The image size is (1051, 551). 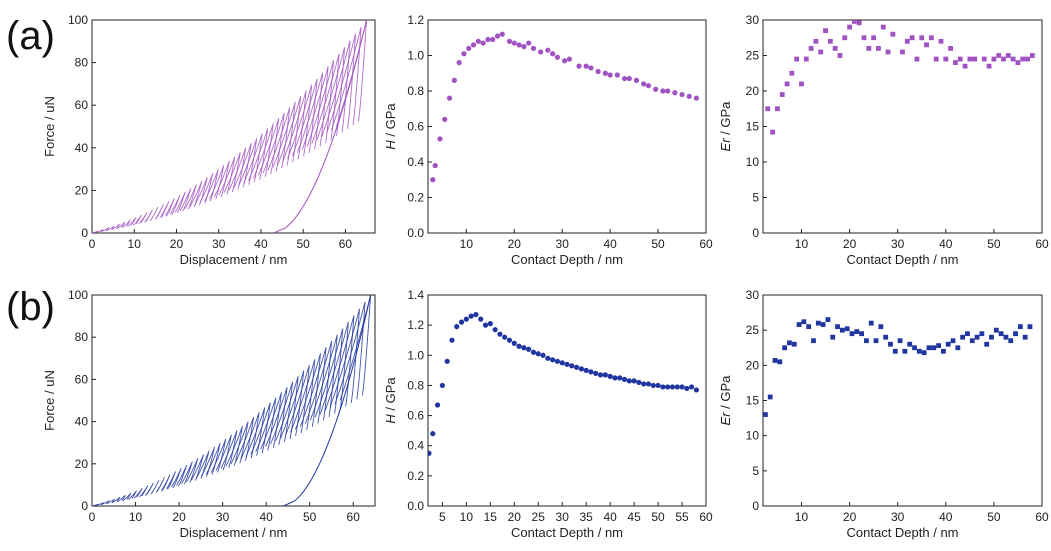 I want to click on b-modulus-xtick-label: 30, so click(x=898, y=517).